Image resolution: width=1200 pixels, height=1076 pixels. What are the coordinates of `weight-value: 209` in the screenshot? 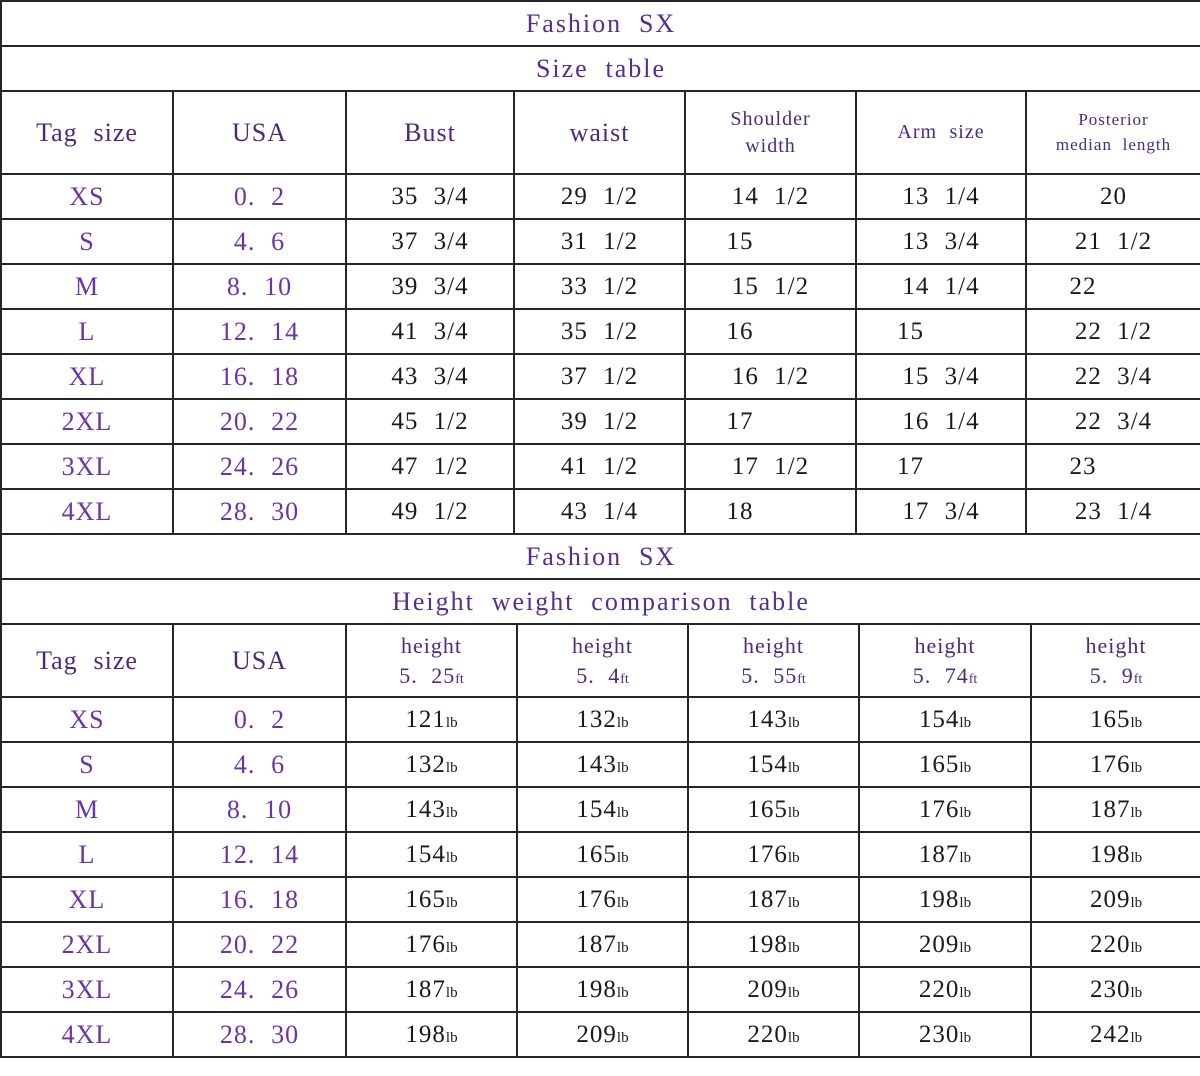 It's located at (939, 944).